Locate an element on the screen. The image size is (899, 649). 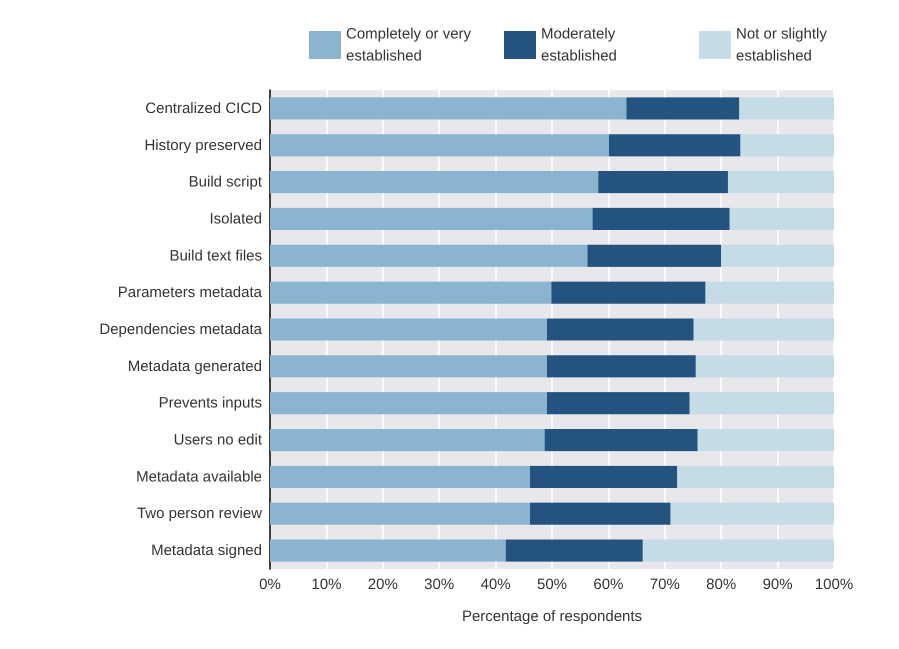
y-tick-label: Prevents inputs is located at coordinates (210, 403).